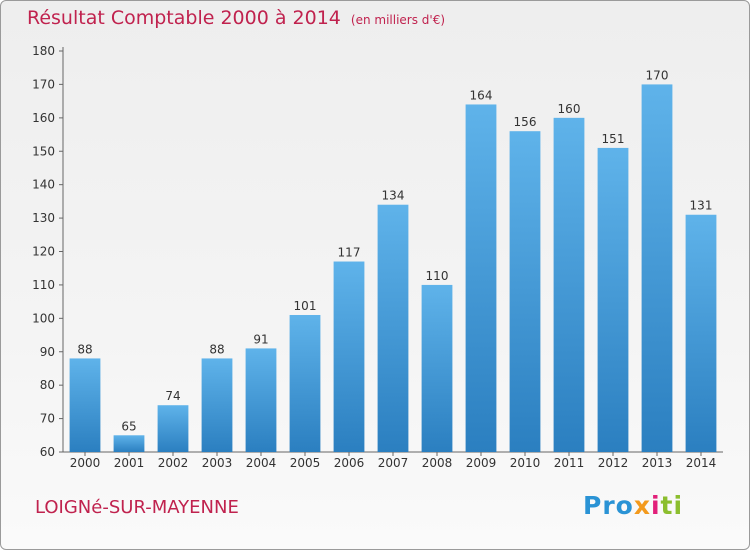  I want to click on proxiti-logo: Proxiti, so click(633, 505).